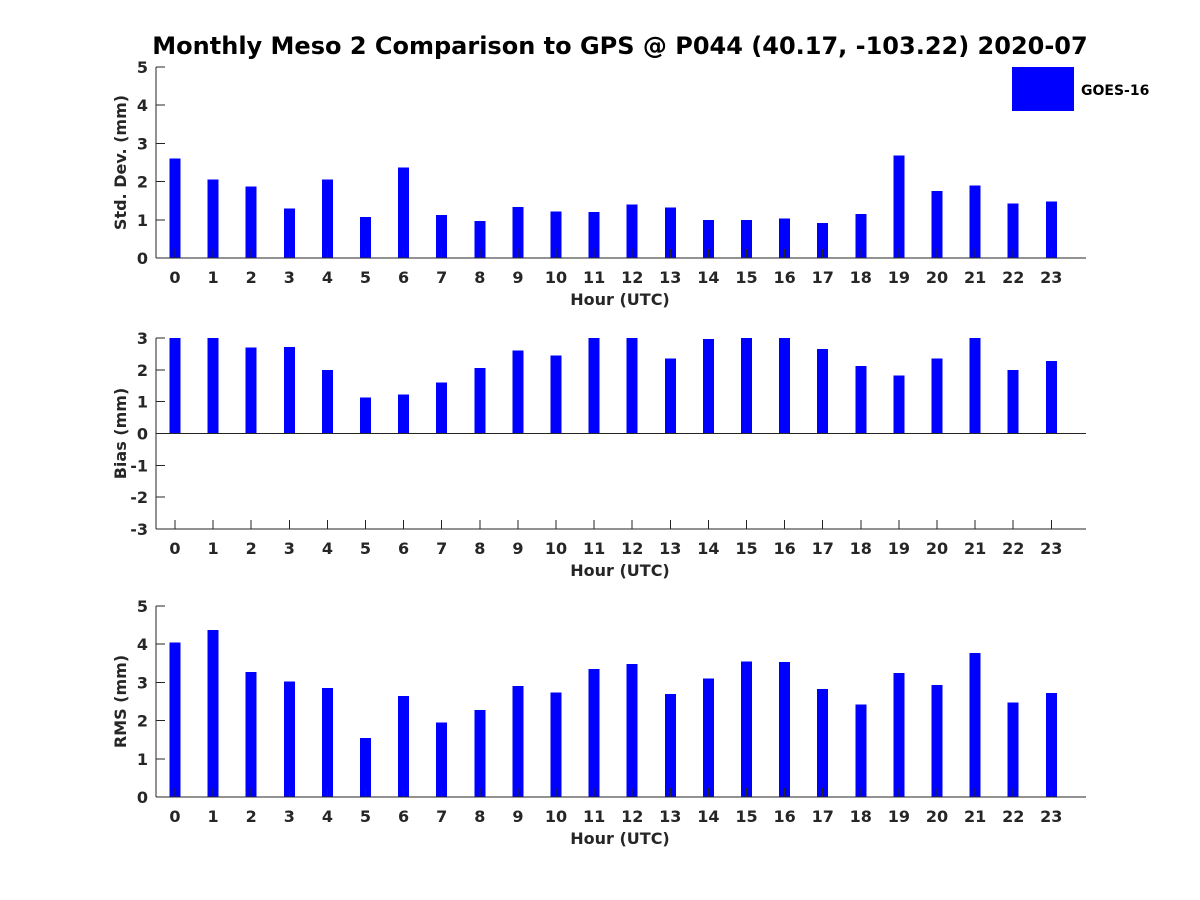 This screenshot has height=900, width=1200. Describe the element at coordinates (139, 497) in the screenshot. I see `y-tick-label: -2` at that location.